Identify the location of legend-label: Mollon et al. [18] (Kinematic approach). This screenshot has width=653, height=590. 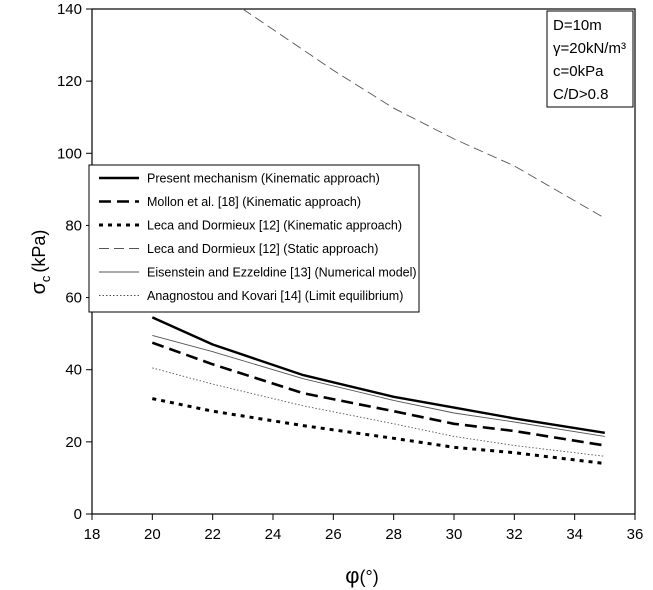
(254, 202).